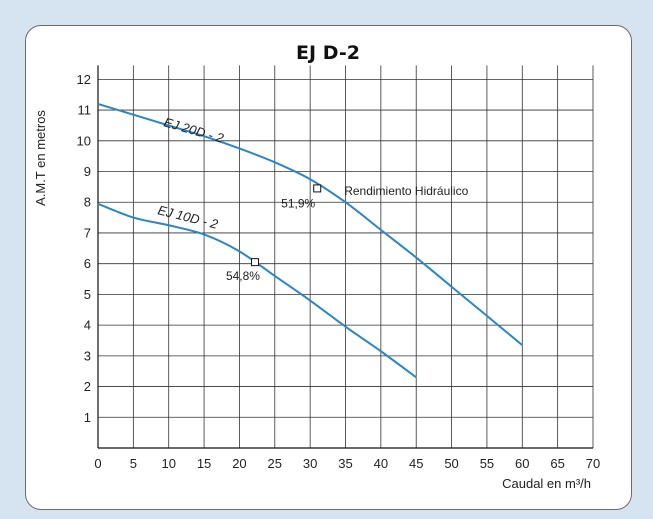  What do you see at coordinates (239, 463) in the screenshot?
I see `x-tick-label: 20` at bounding box center [239, 463].